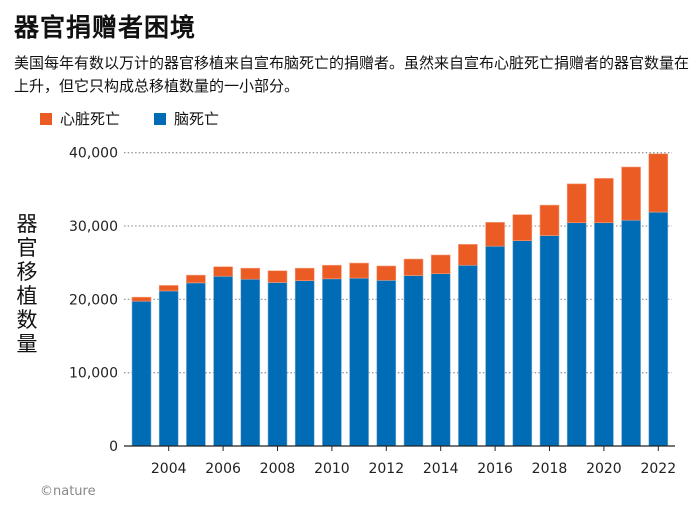  Describe the element at coordinates (277, 276) in the screenshot. I see `bar-cardiac-2008` at that location.